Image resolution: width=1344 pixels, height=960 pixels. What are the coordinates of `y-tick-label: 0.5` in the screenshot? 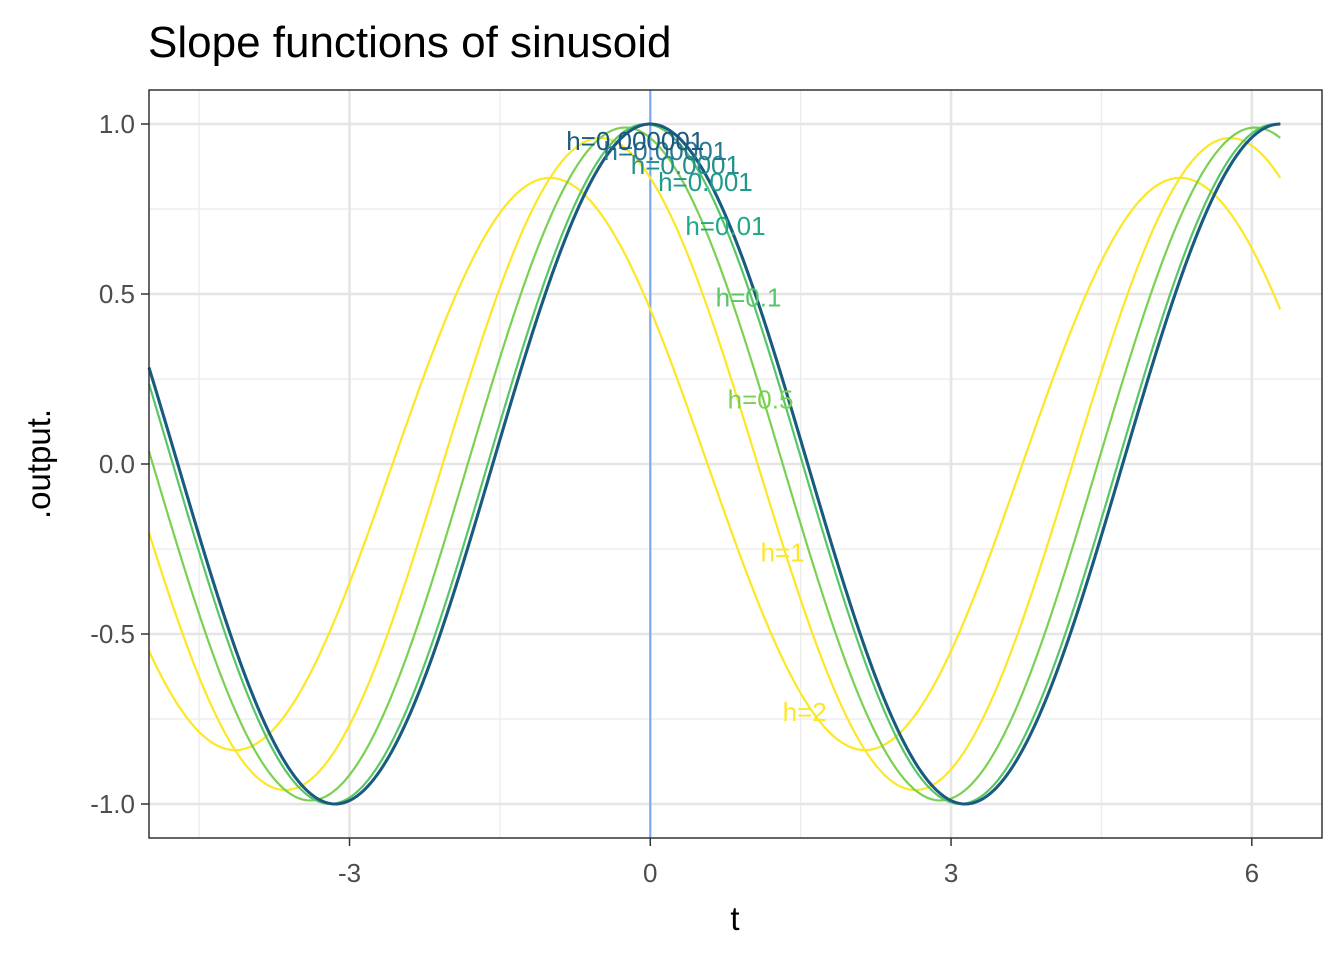 It's located at (117, 294).